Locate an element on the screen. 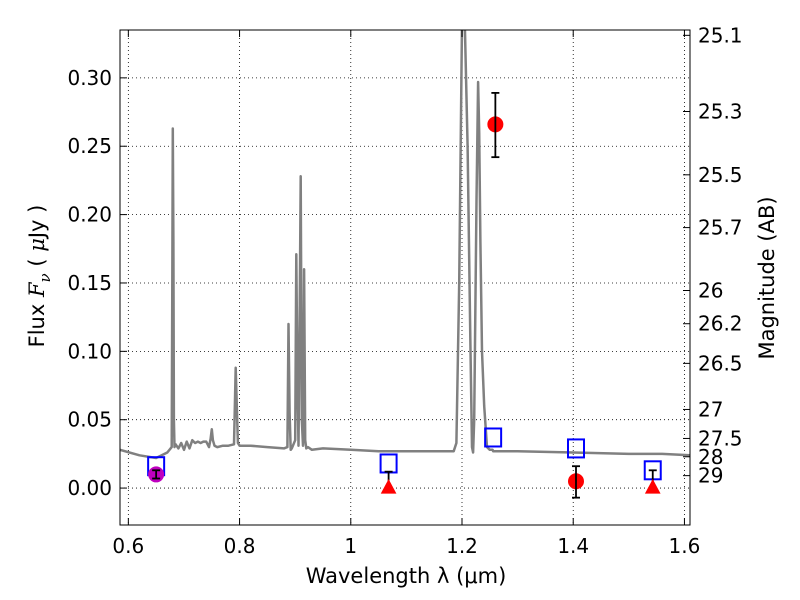 The image size is (800, 600). x-tick-label: 1.2 is located at coordinates (462, 546).